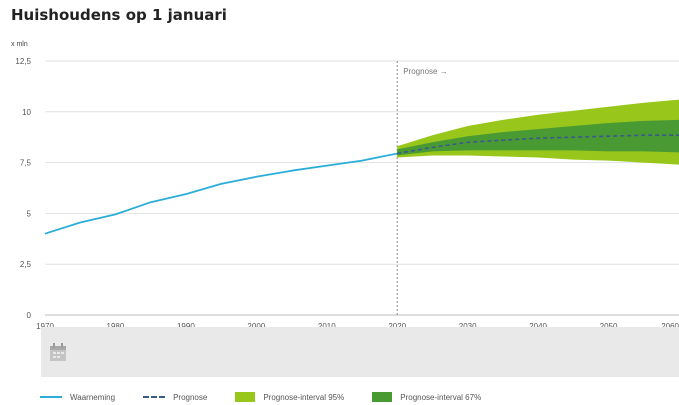 The image size is (679, 405). What do you see at coordinates (119, 15) in the screenshot?
I see `chart-title: Huishoudens op 1 januari` at bounding box center [119, 15].